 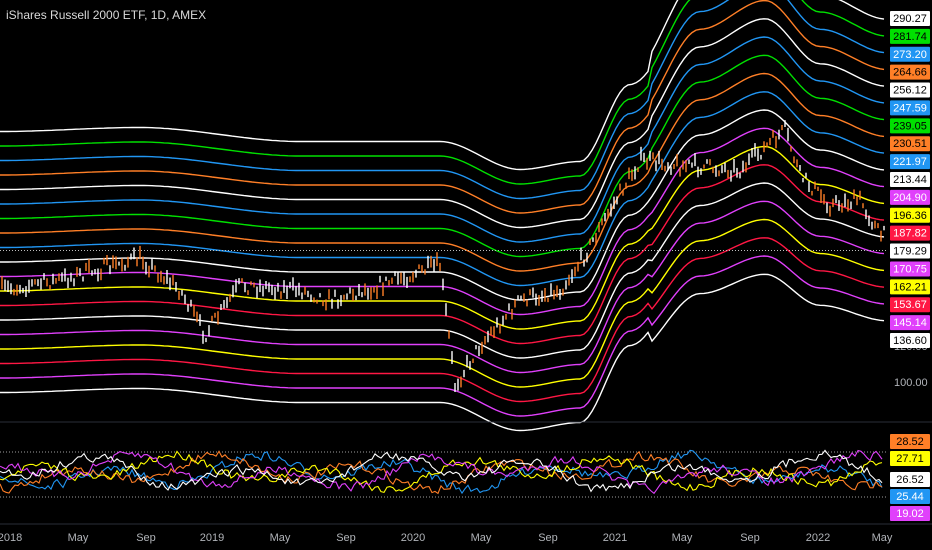 I want to click on band-value-badge: 196.36, so click(x=910, y=215).